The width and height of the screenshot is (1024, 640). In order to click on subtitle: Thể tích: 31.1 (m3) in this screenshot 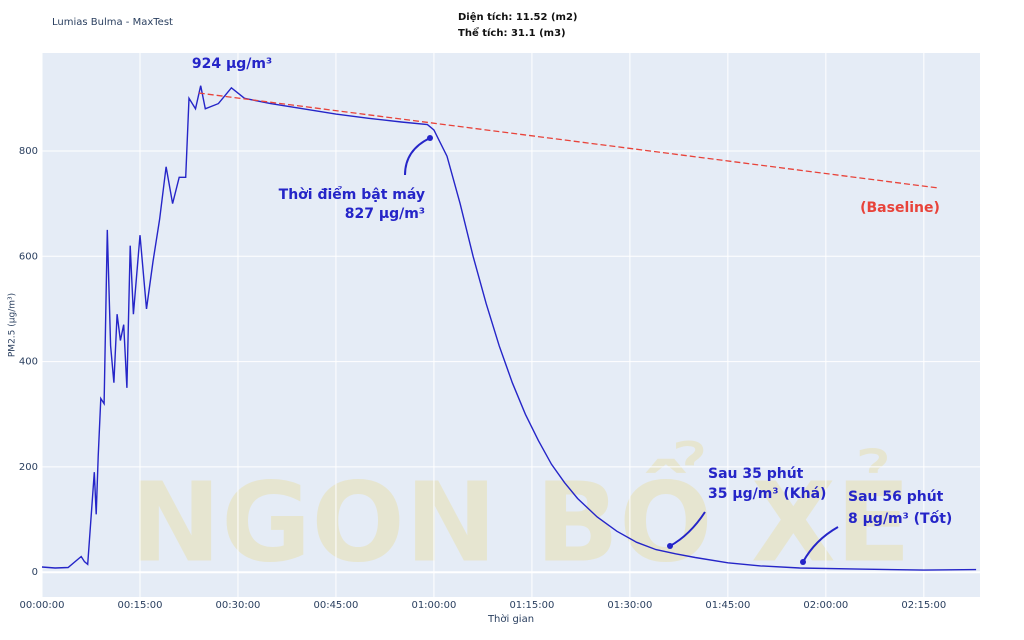, I will do `click(512, 32)`.